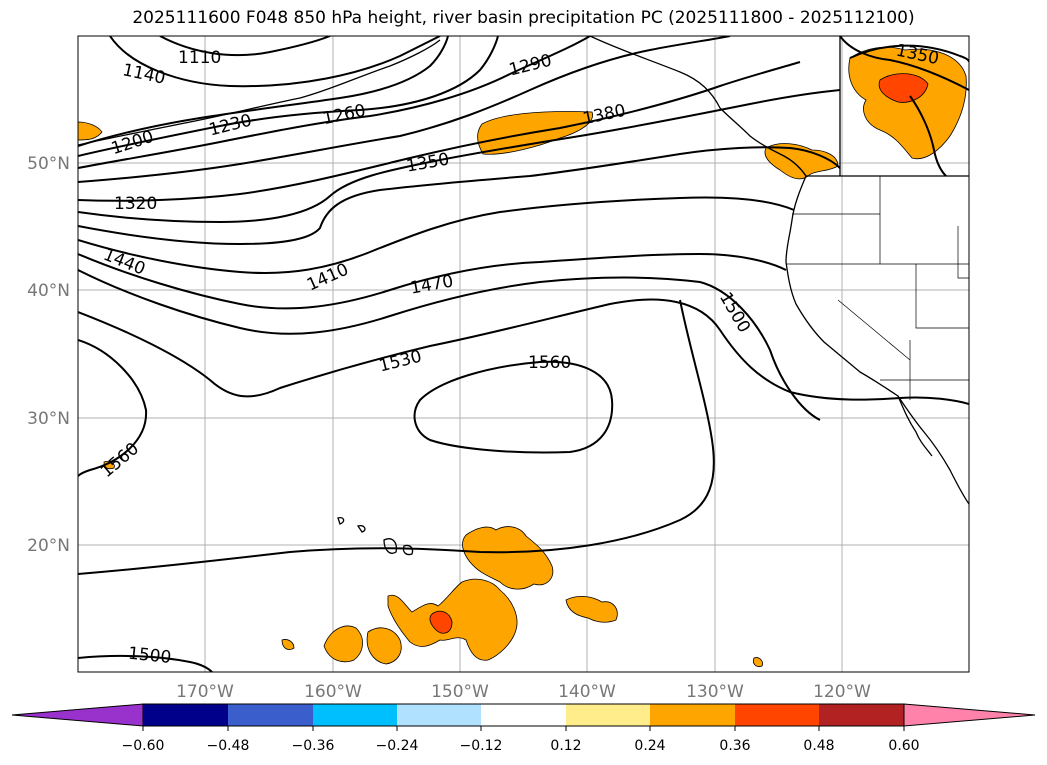  I want to click on precip-area-hawaii-a, so click(508, 558).